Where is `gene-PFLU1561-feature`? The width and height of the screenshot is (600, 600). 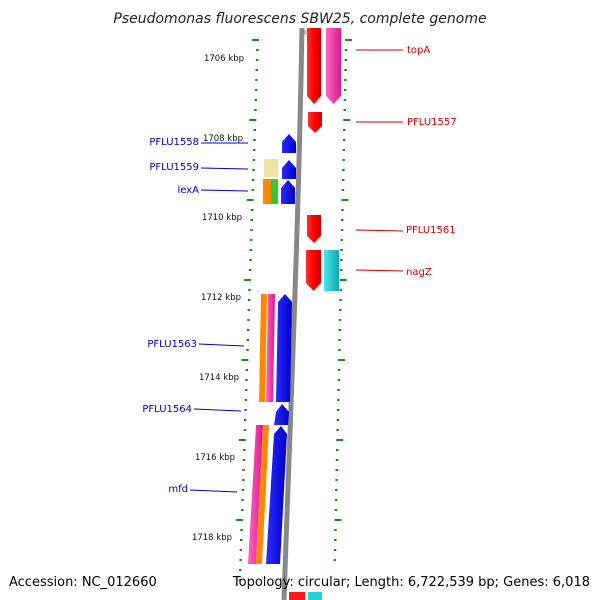 gene-PFLU1561-feature is located at coordinates (314, 229).